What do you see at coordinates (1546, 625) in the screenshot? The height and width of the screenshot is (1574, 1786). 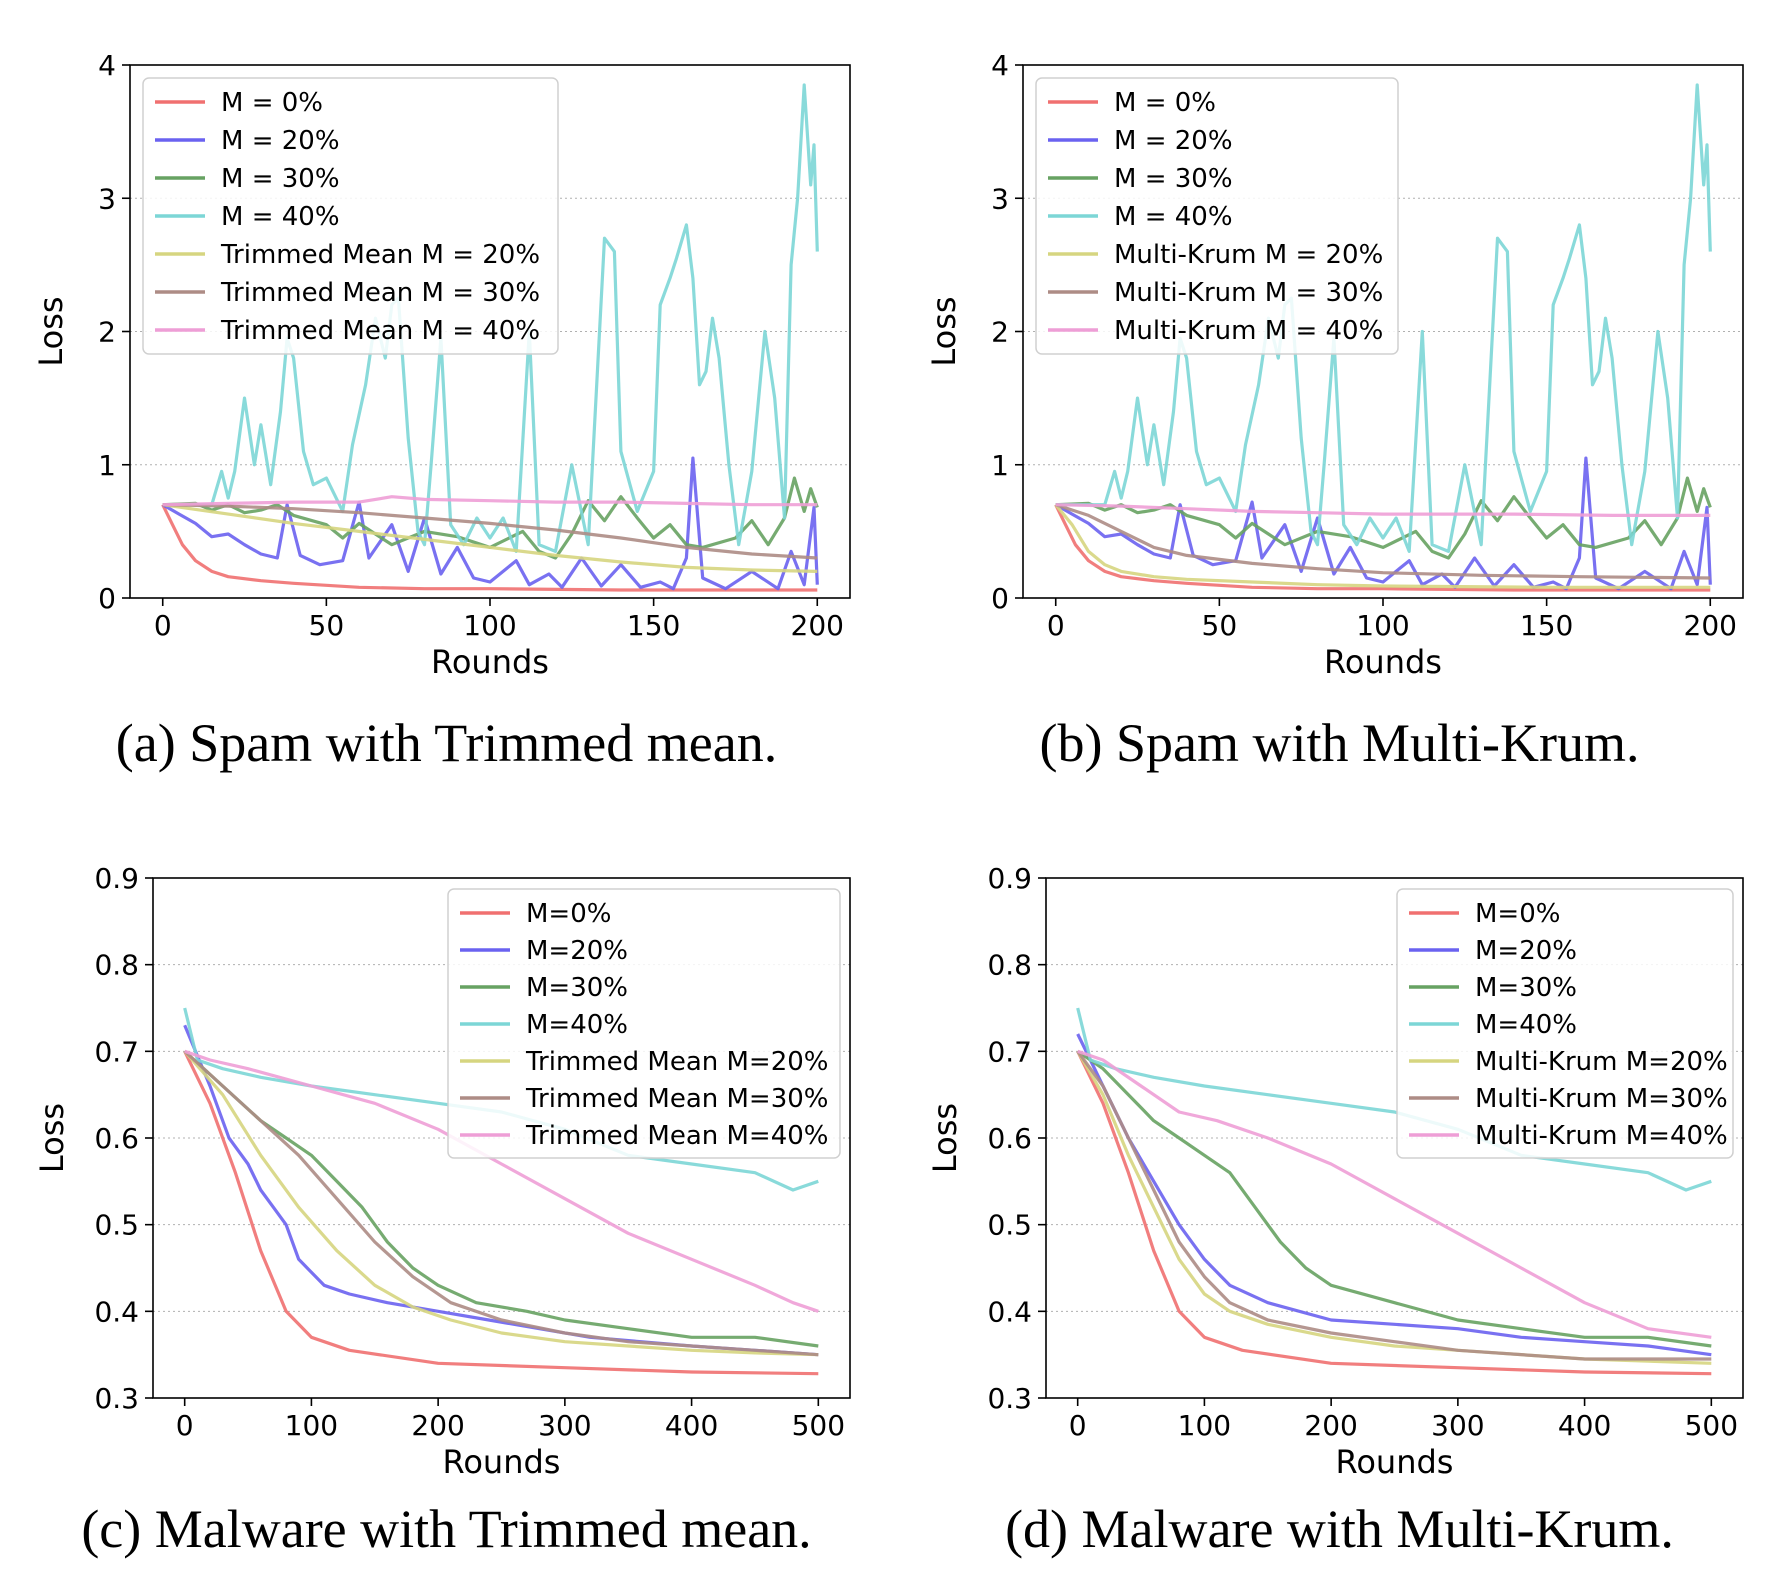 I see `x-tick-label-b-3: 150` at bounding box center [1546, 625].